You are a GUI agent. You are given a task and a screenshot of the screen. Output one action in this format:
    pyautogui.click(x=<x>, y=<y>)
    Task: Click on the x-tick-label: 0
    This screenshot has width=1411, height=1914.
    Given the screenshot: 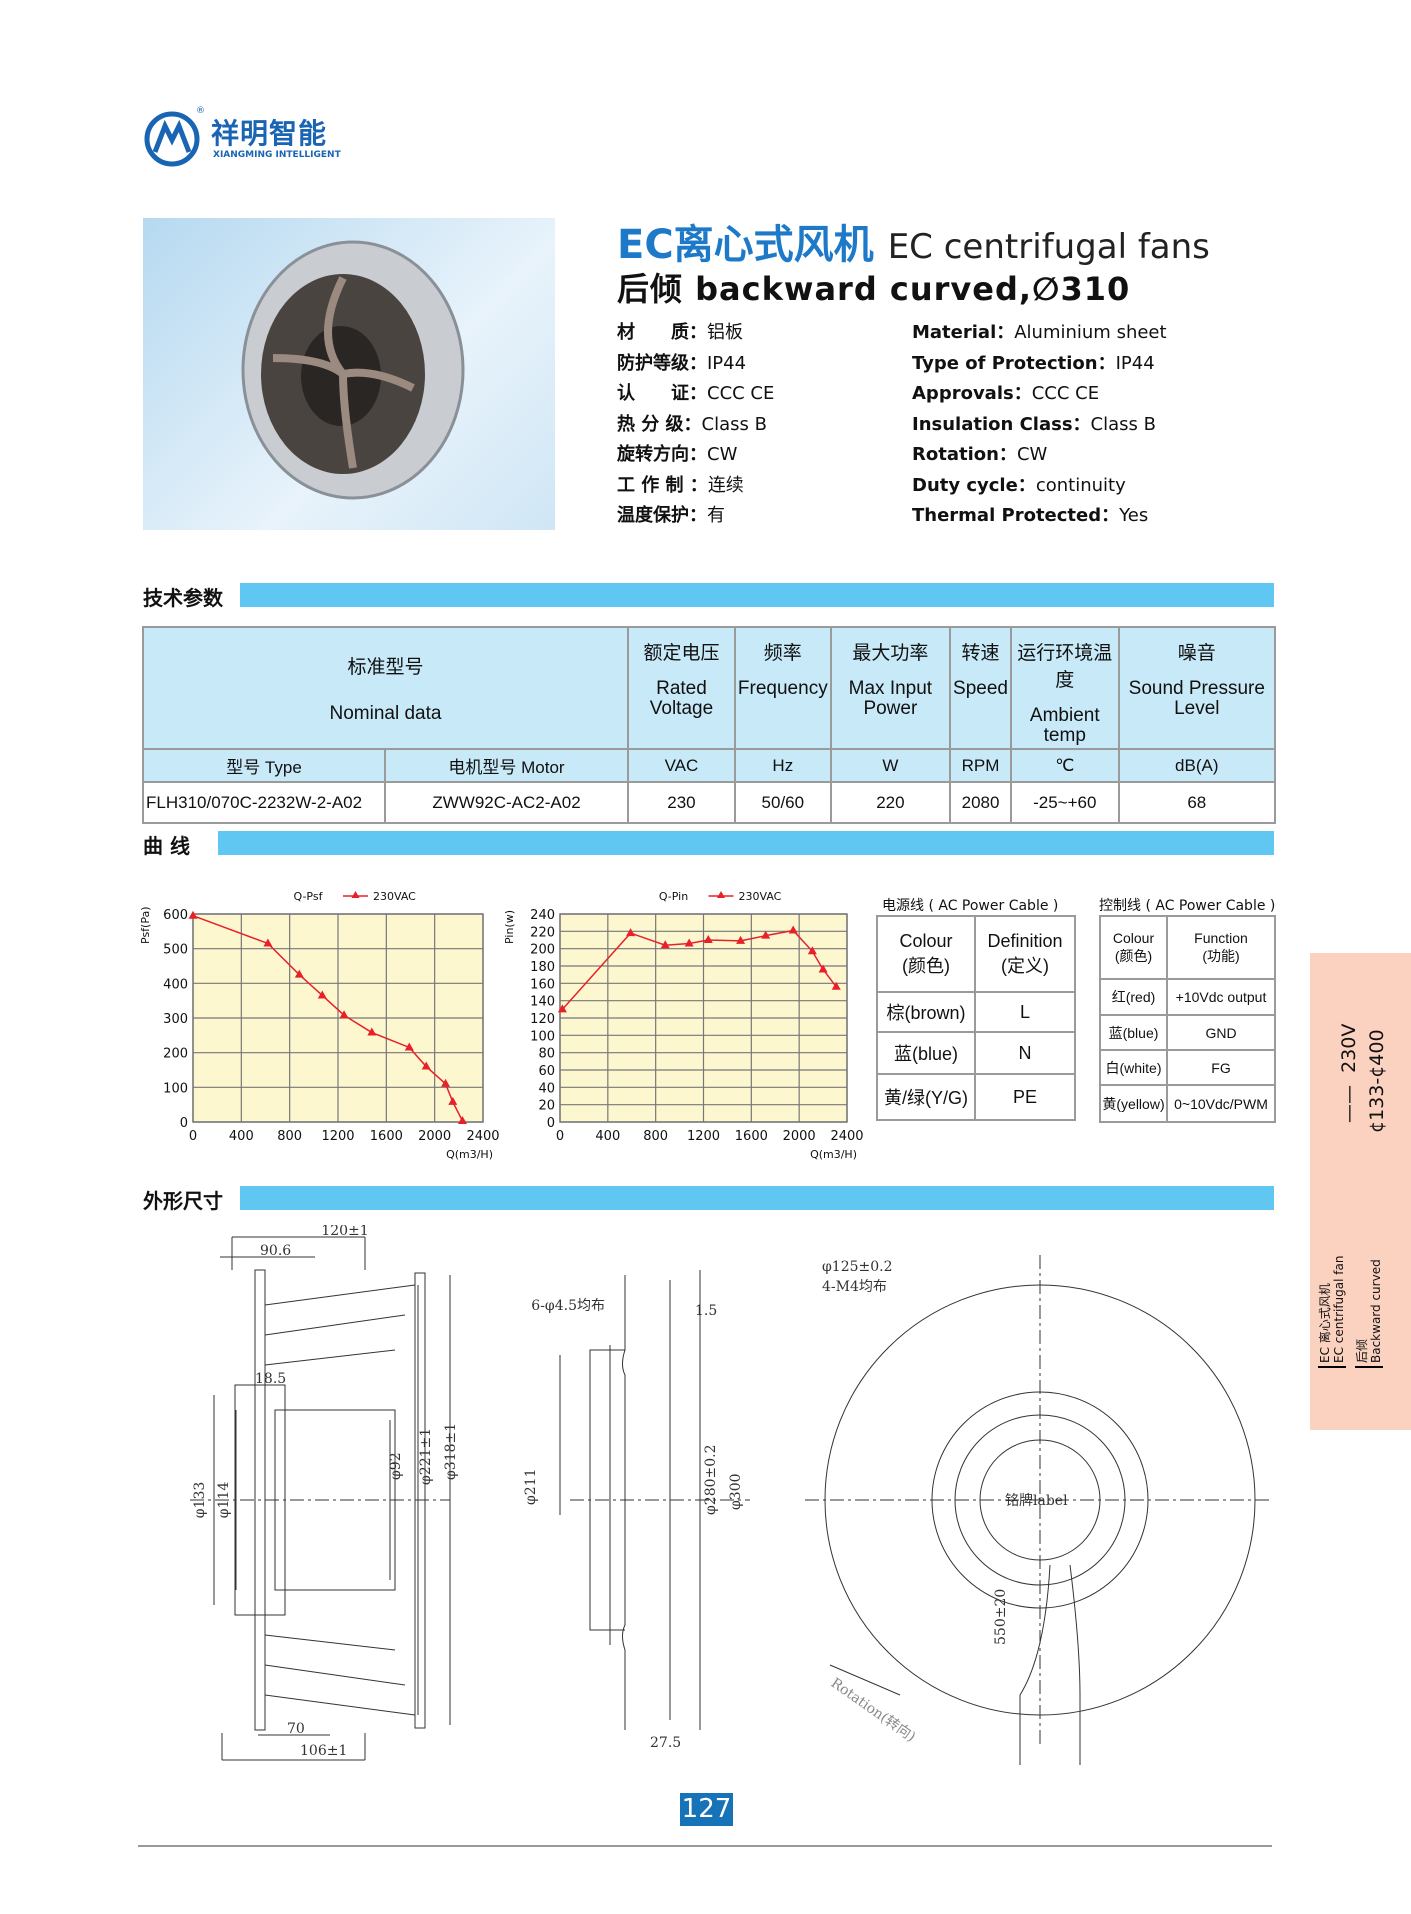 What is the action you would take?
    pyautogui.click(x=193, y=1136)
    